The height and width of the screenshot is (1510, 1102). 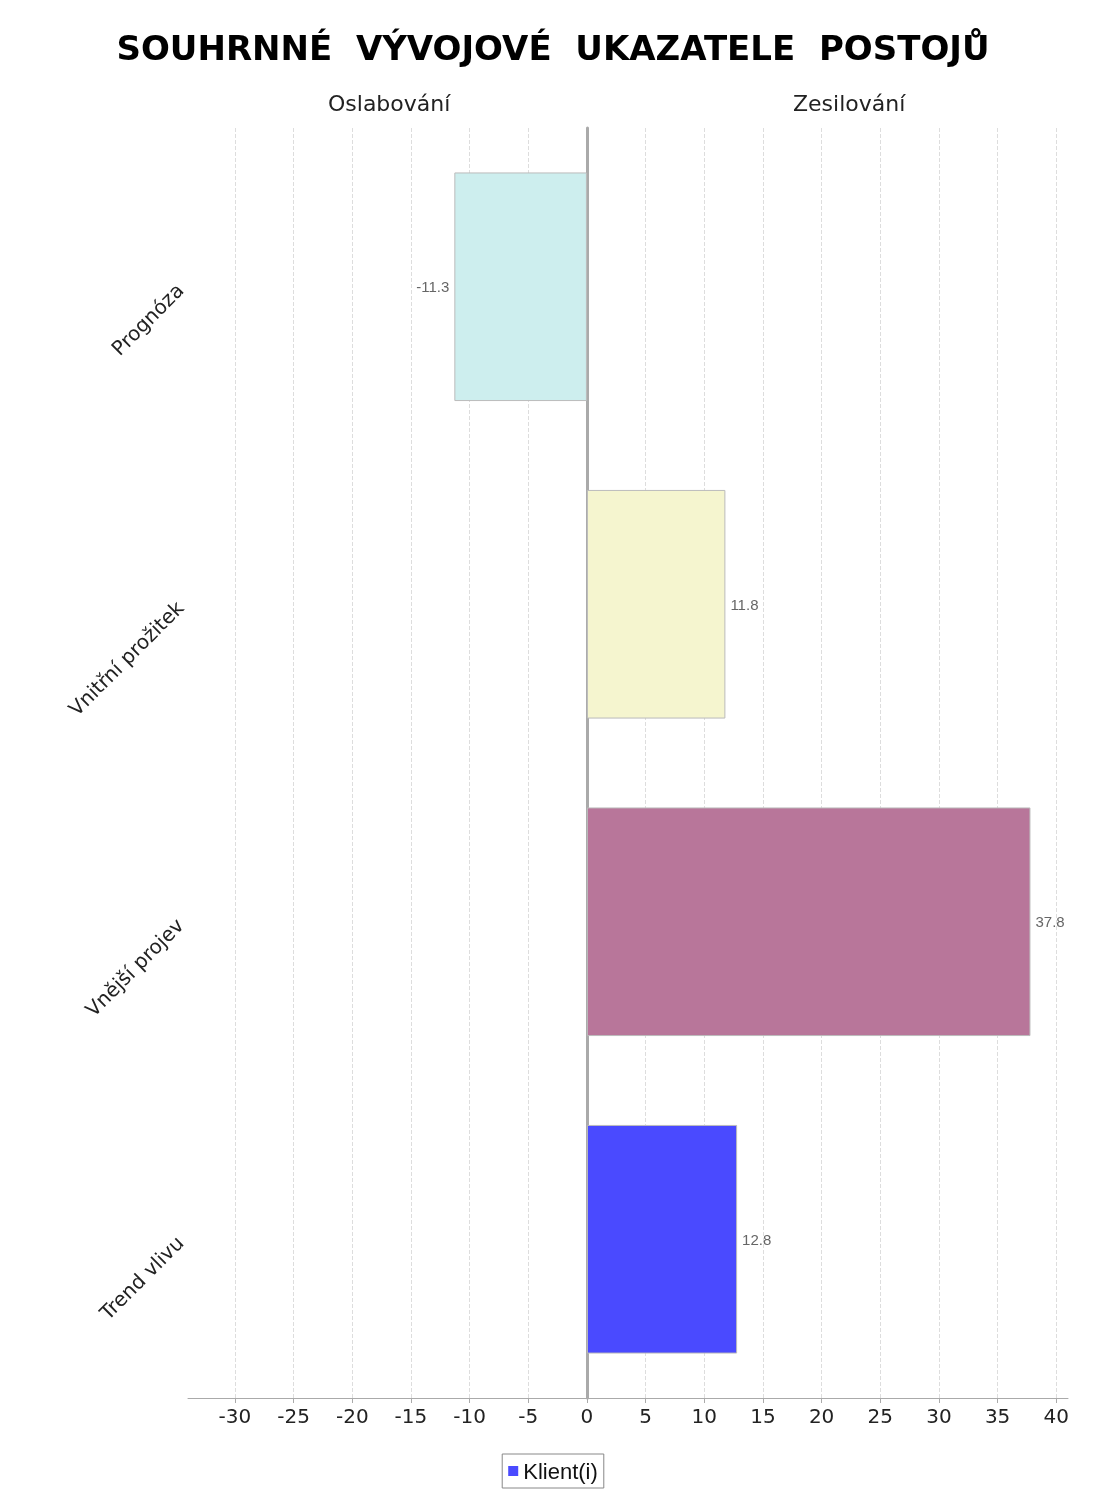 I want to click on text: Zesilování, so click(x=850, y=103).